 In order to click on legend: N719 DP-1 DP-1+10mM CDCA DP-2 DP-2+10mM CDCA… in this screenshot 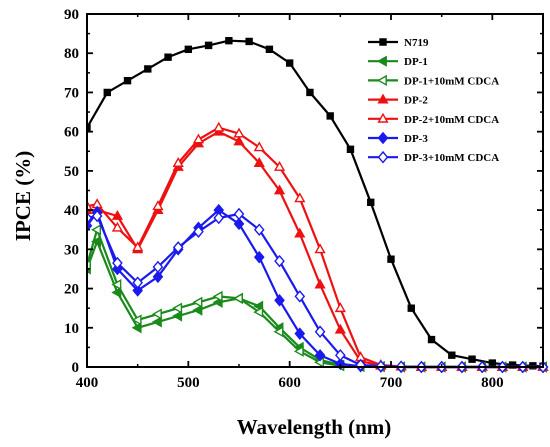, I will do `click(433, 100)`.